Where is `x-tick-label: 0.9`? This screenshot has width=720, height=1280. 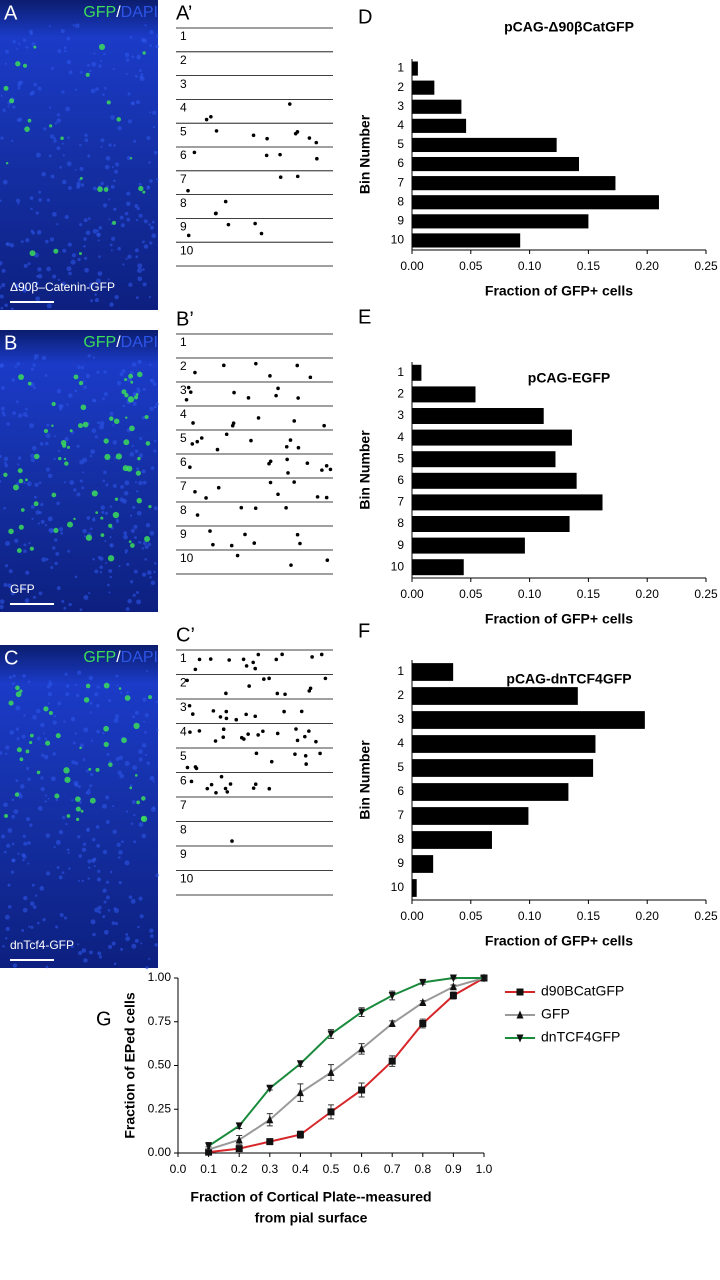 x-tick-label: 0.9 is located at coordinates (453, 1169).